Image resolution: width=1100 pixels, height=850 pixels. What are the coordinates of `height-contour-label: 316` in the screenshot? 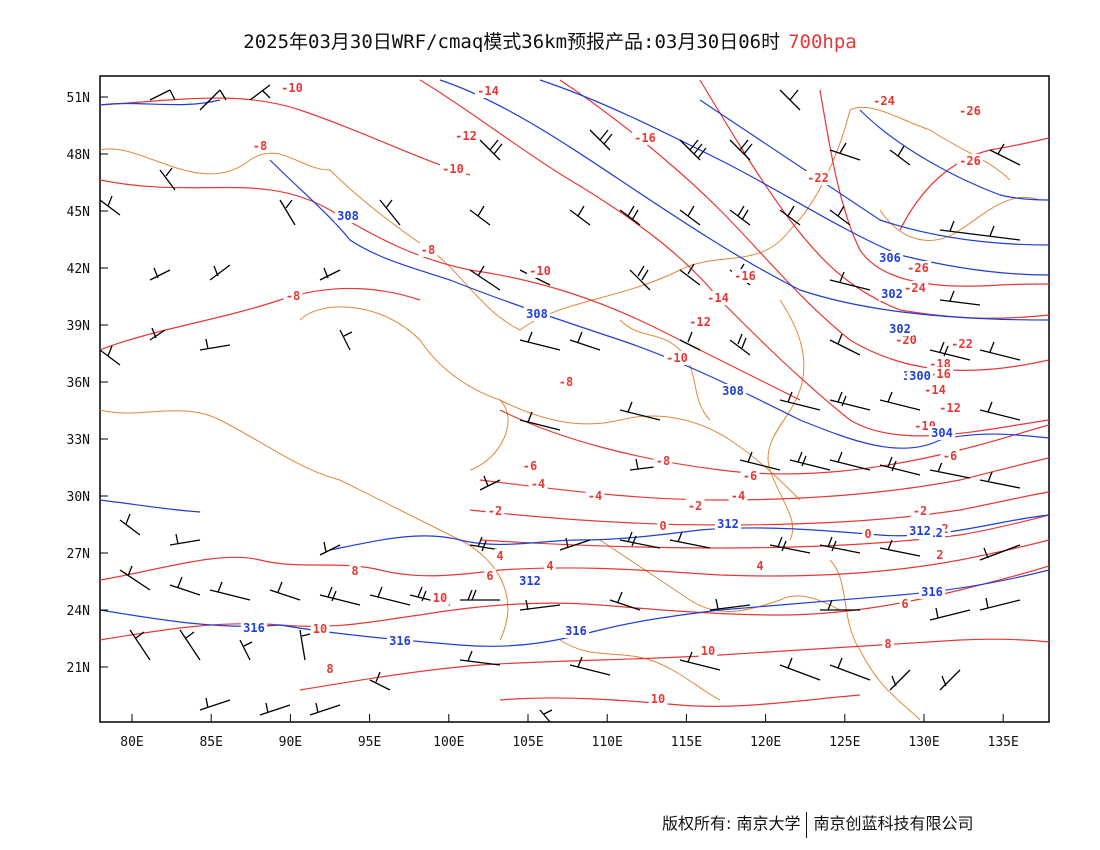 It's located at (932, 592).